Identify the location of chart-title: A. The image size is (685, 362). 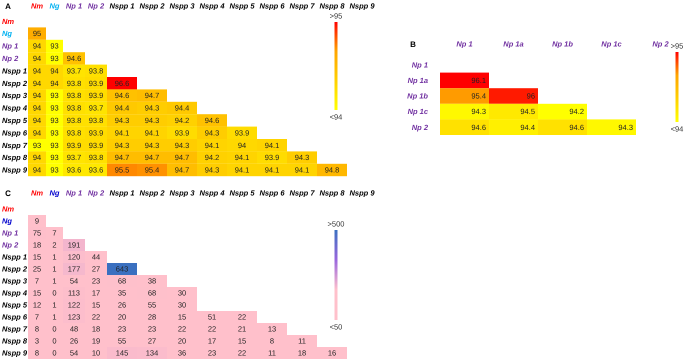
(8, 6).